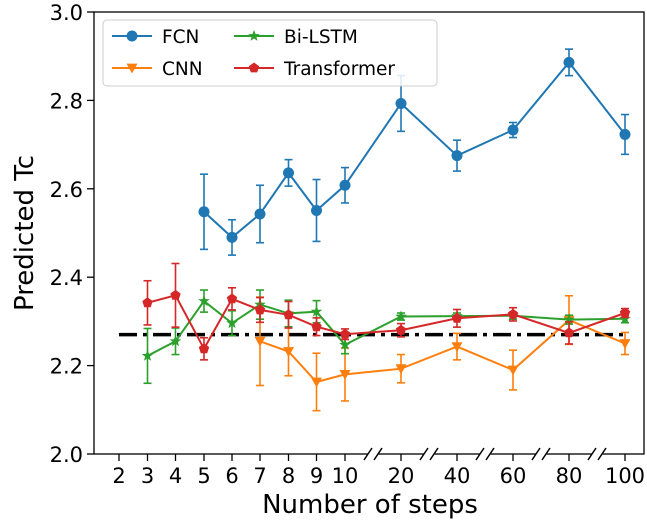  What do you see at coordinates (401, 476) in the screenshot?
I see `x-tick-label: 20` at bounding box center [401, 476].